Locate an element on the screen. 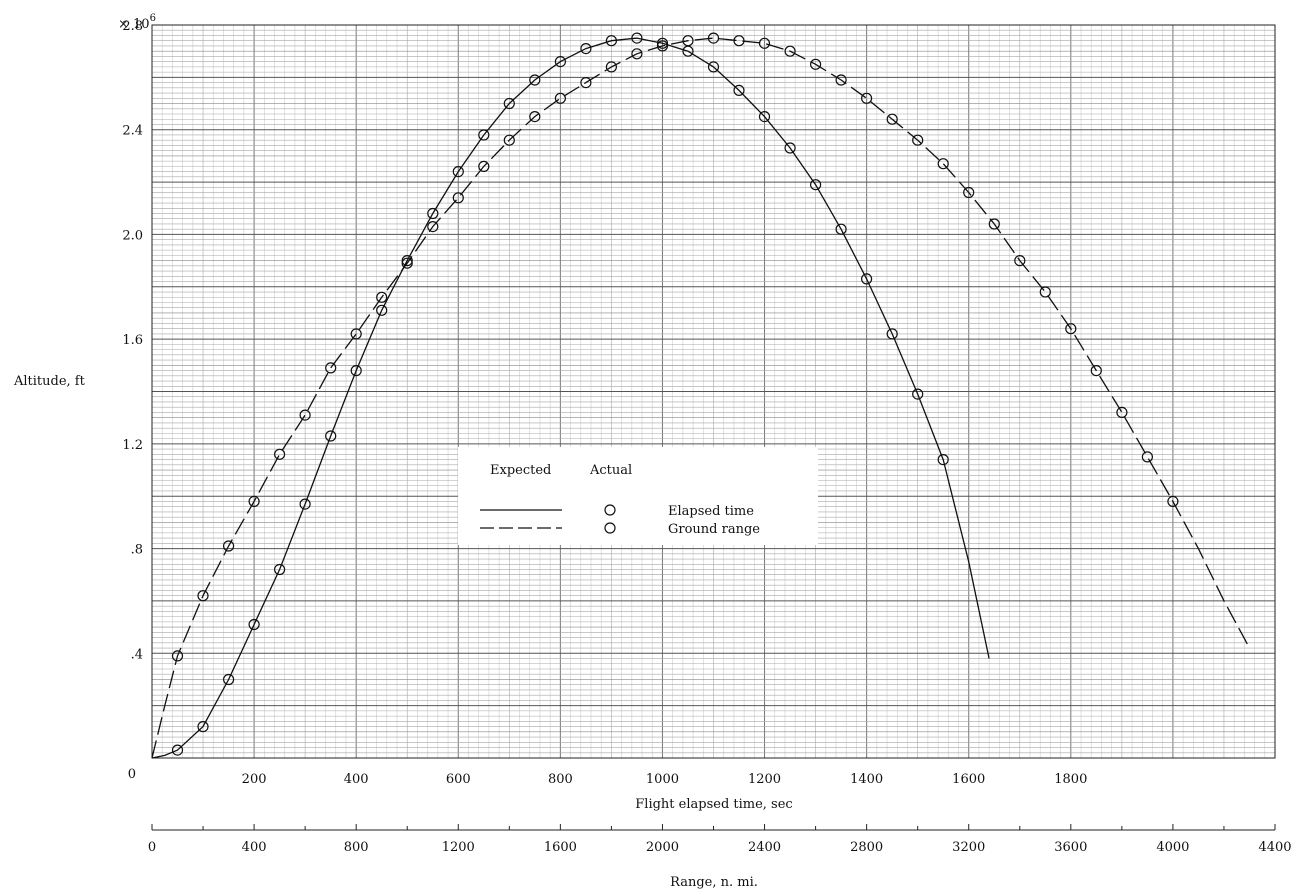 The width and height of the screenshot is (1304, 896). x-time-tick-label: 800 is located at coordinates (560, 779).